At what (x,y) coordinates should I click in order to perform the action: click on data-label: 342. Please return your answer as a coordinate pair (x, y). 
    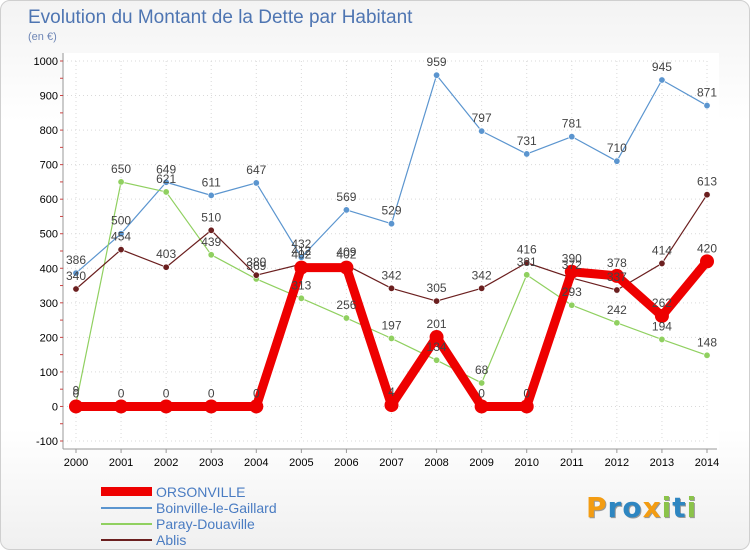
    Looking at the image, I should click on (482, 275).